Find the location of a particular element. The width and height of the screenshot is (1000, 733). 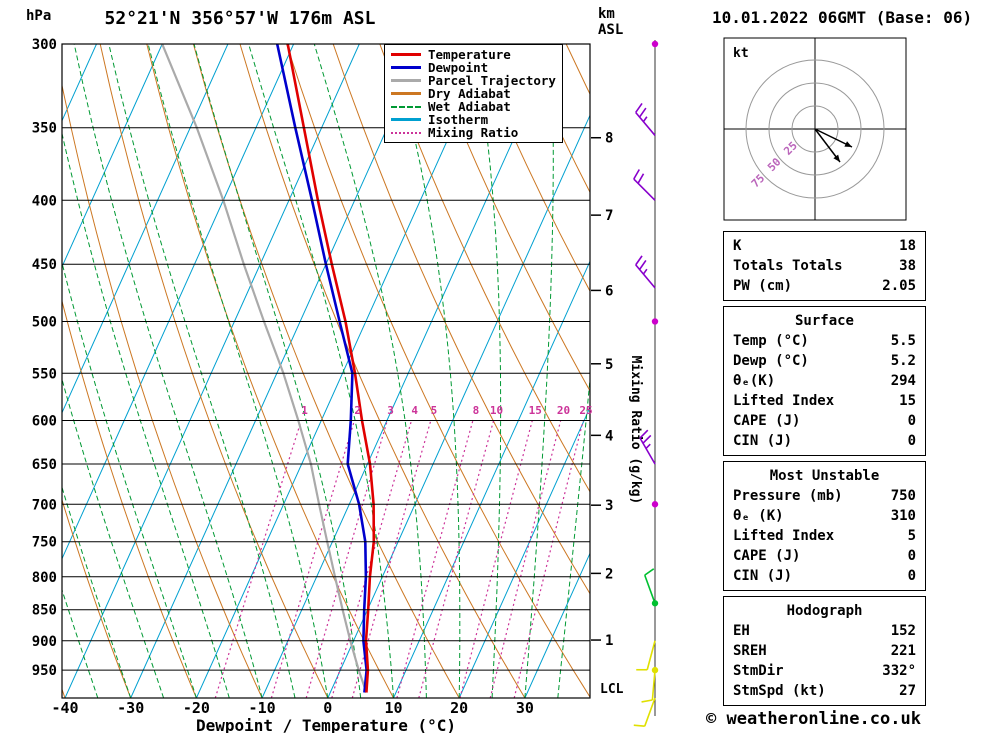

pressure-axis-unit: hPa is located at coordinates (39, 16).